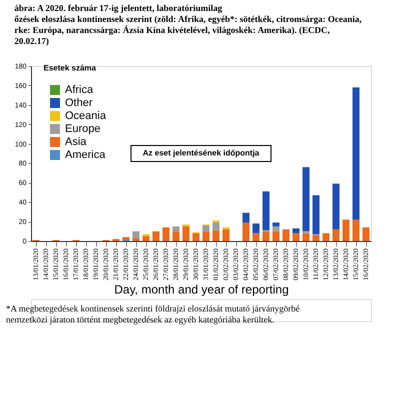  I want to click on legend-label: America, so click(85, 155).